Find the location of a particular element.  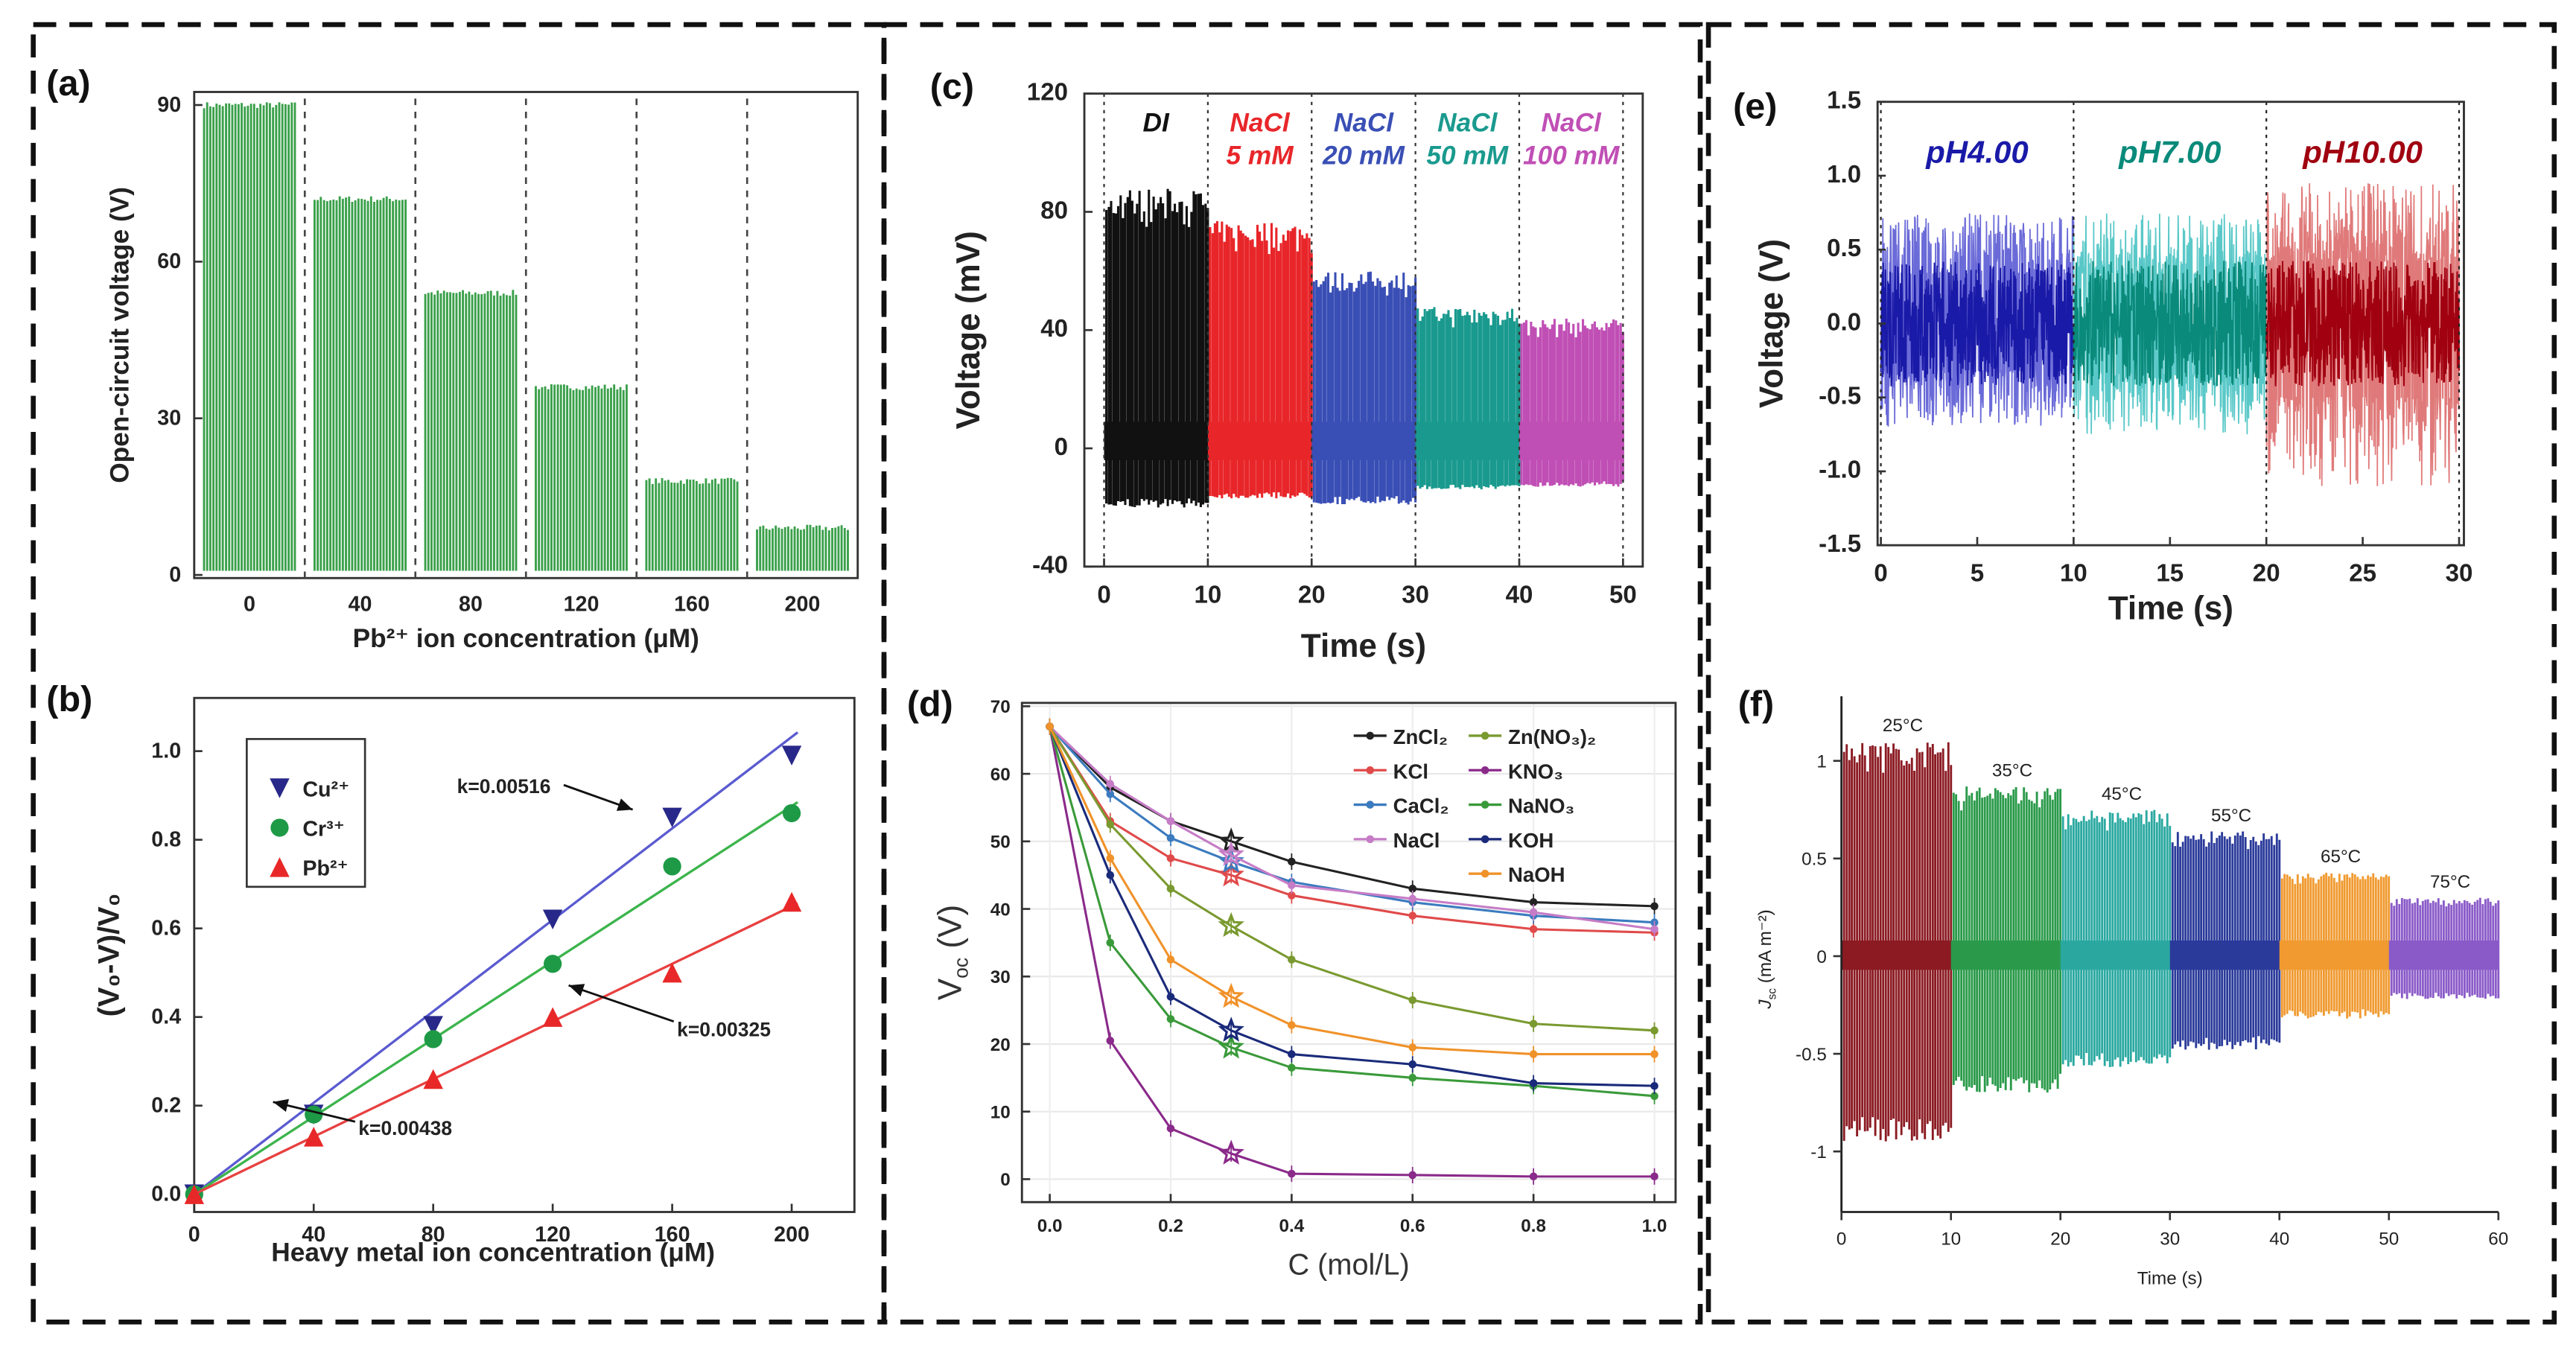

segment-label: NaCl is located at coordinates (1571, 122).